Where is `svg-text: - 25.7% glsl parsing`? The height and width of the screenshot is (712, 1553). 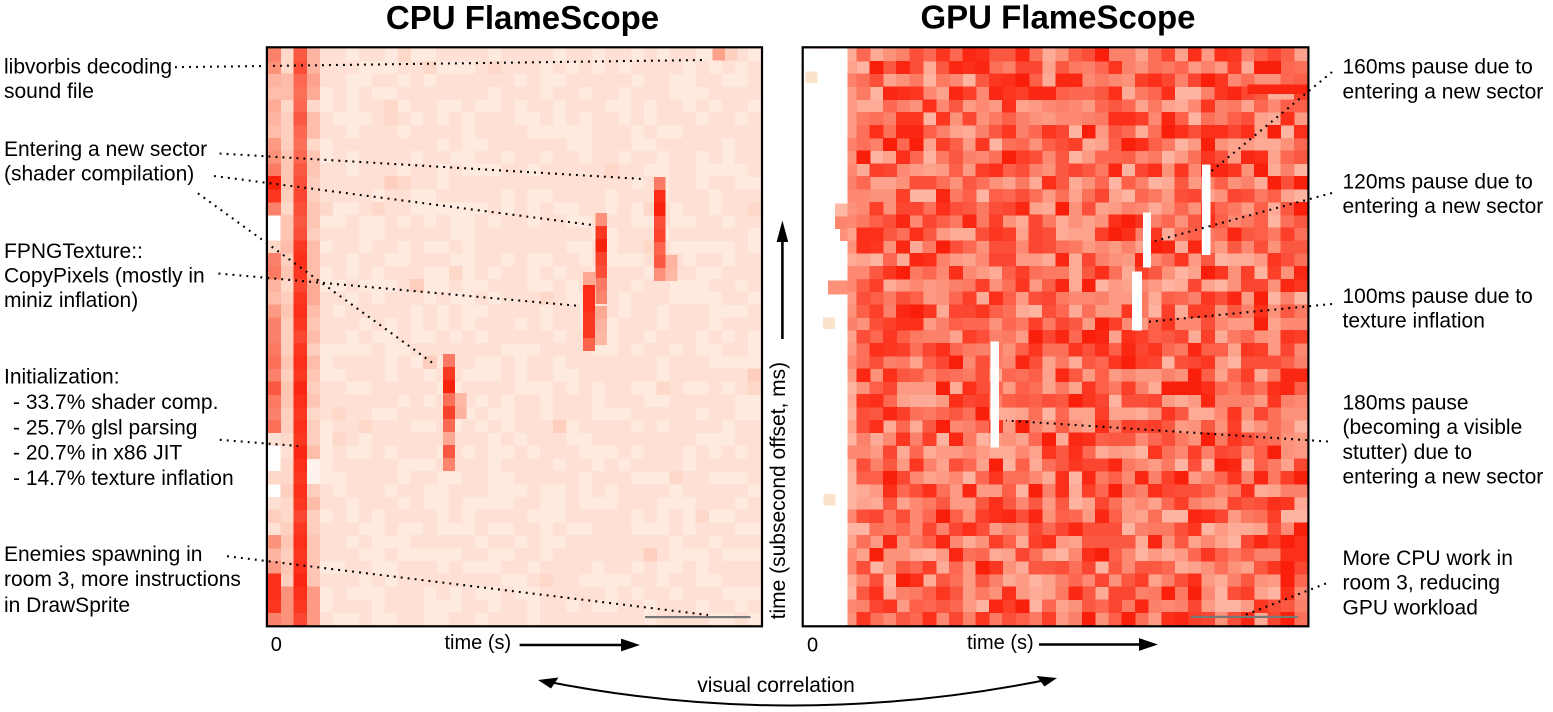 svg-text: - 25.7% glsl parsing is located at coordinates (105, 427).